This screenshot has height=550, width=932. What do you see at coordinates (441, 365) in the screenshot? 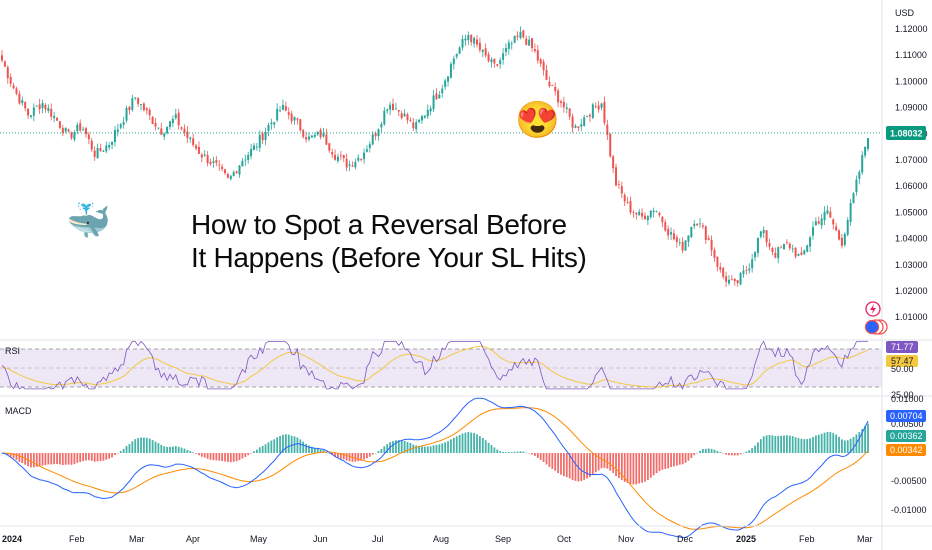
I see `rsi-panel: RSI` at bounding box center [441, 365].